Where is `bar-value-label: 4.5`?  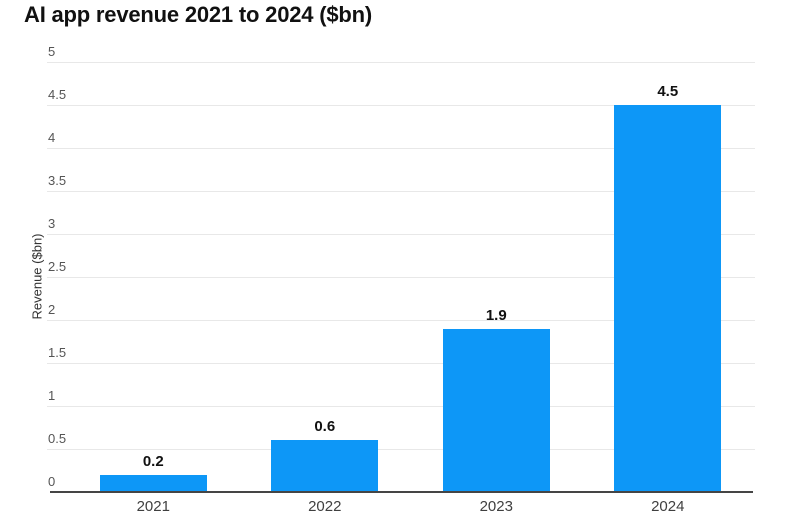
bar-value-label: 4.5 is located at coordinates (668, 91).